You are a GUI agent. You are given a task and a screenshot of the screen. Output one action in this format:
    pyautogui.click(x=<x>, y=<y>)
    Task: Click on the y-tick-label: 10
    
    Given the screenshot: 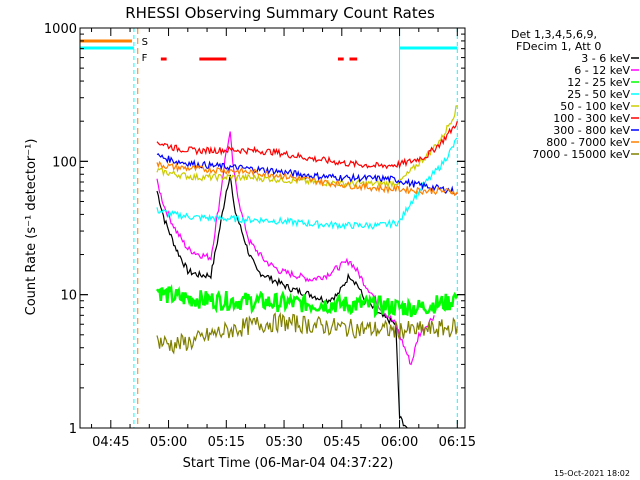 What is the action you would take?
    pyautogui.click(x=68, y=296)
    